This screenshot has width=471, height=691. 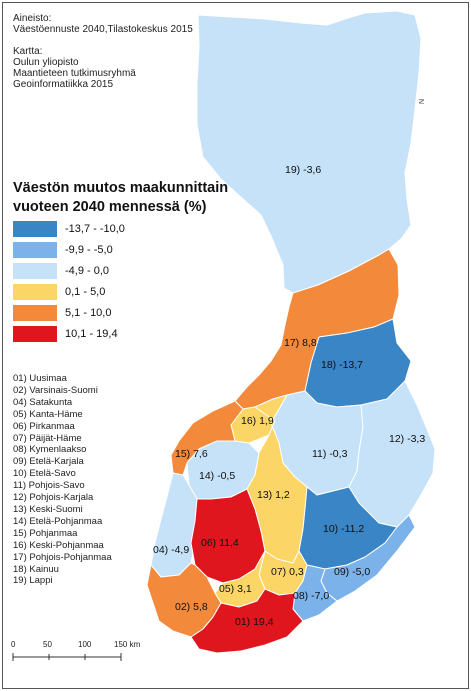 What do you see at coordinates (50, 450) in the screenshot?
I see `region-list-item: 08) Kymenlaakso` at bounding box center [50, 450].